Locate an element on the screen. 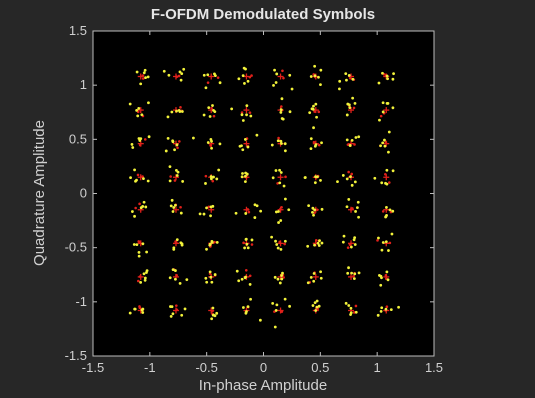 The width and height of the screenshot is (535, 398). x-tick-label: 0.5 is located at coordinates (320, 367).